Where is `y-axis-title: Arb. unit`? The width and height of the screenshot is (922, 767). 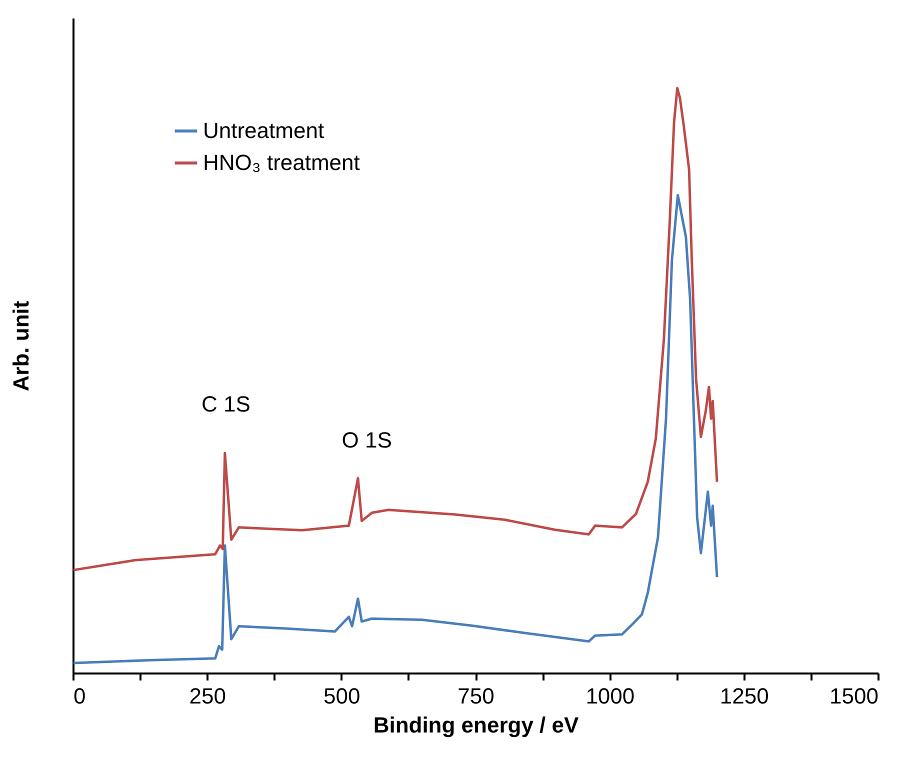 y-axis-title: Arb. unit is located at coordinates (21, 346).